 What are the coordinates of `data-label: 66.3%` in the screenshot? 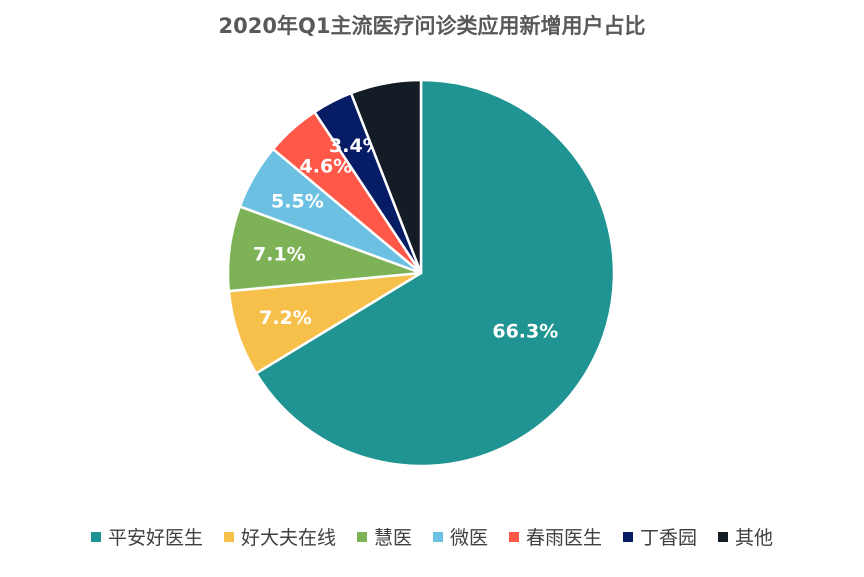 It's located at (525, 332).